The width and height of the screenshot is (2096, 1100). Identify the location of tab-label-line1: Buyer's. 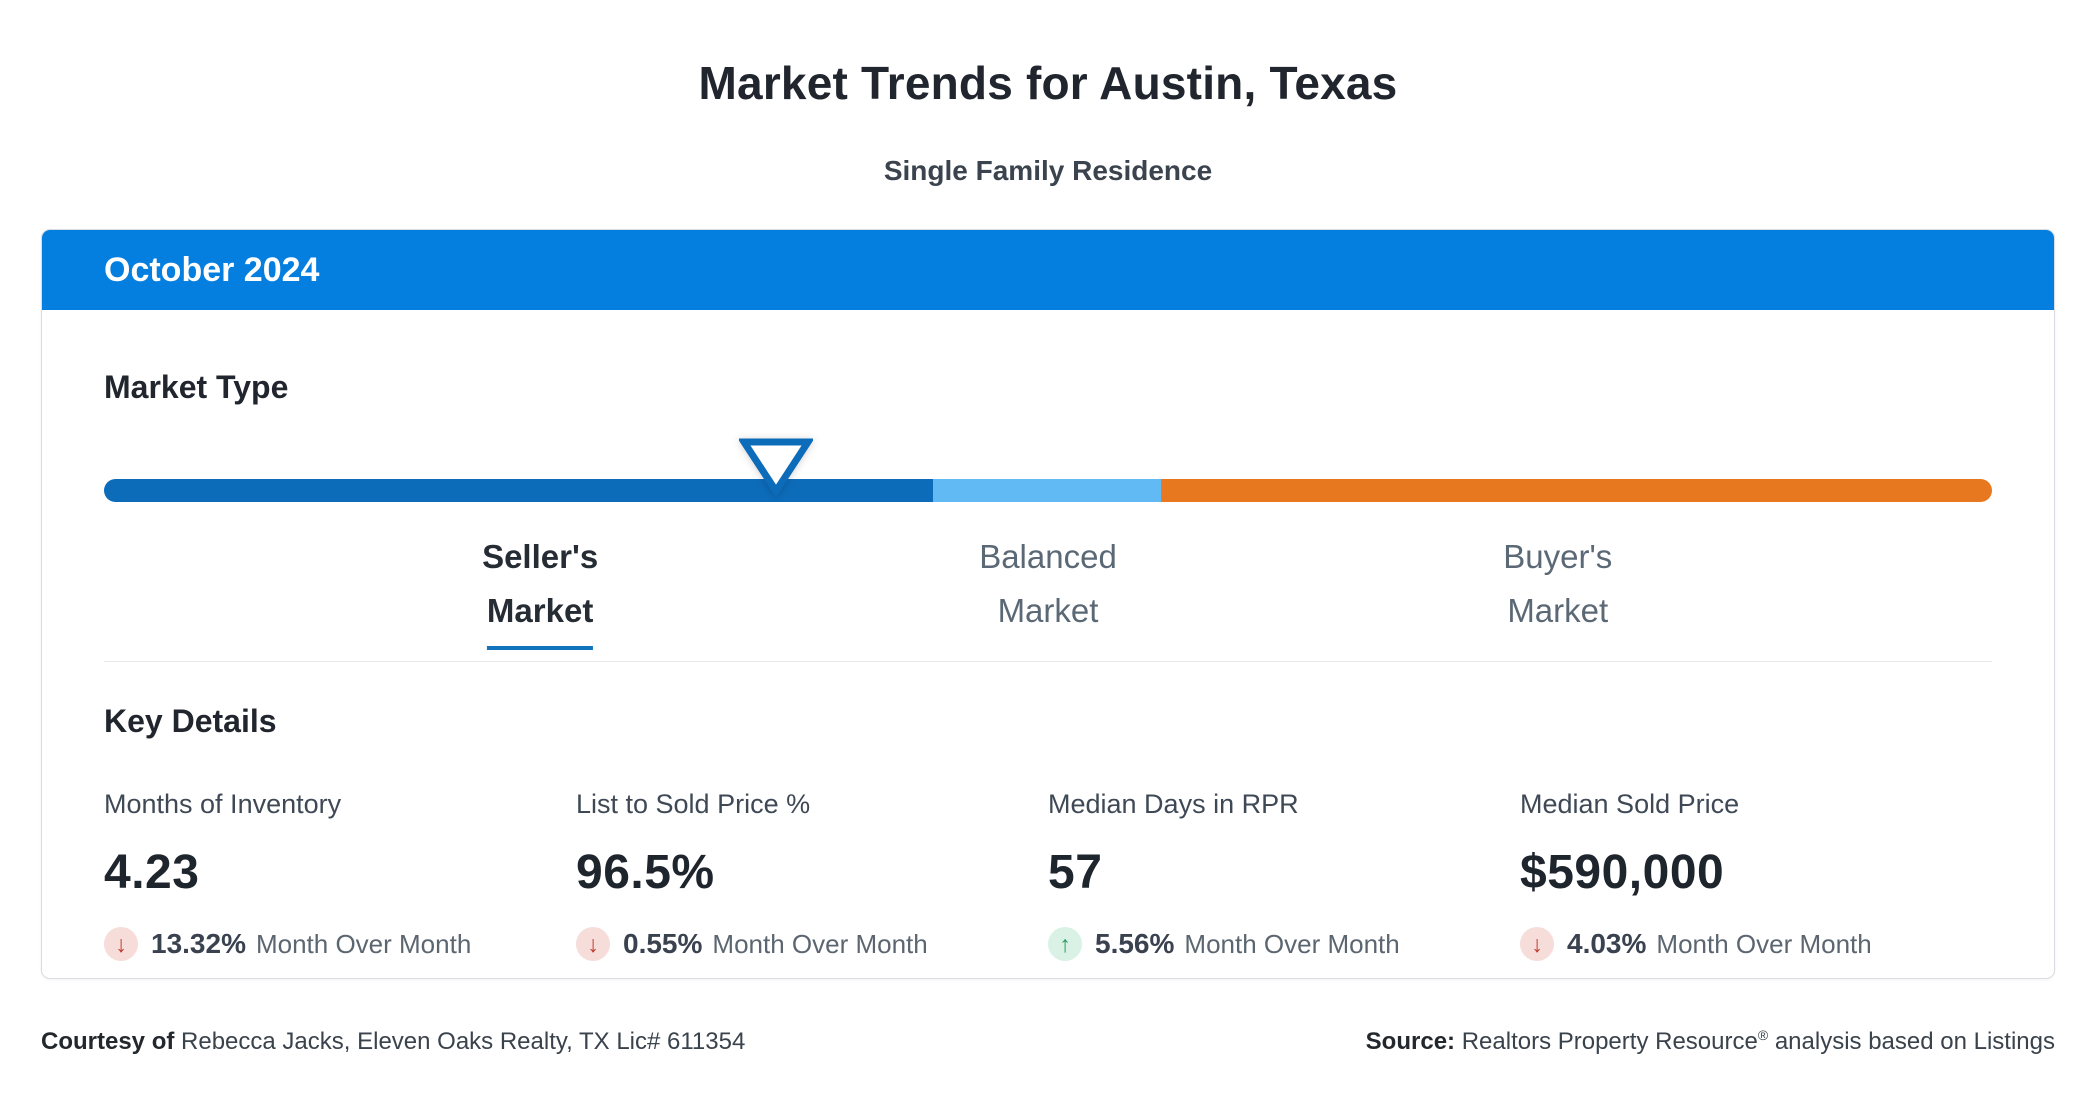
(1558, 556).